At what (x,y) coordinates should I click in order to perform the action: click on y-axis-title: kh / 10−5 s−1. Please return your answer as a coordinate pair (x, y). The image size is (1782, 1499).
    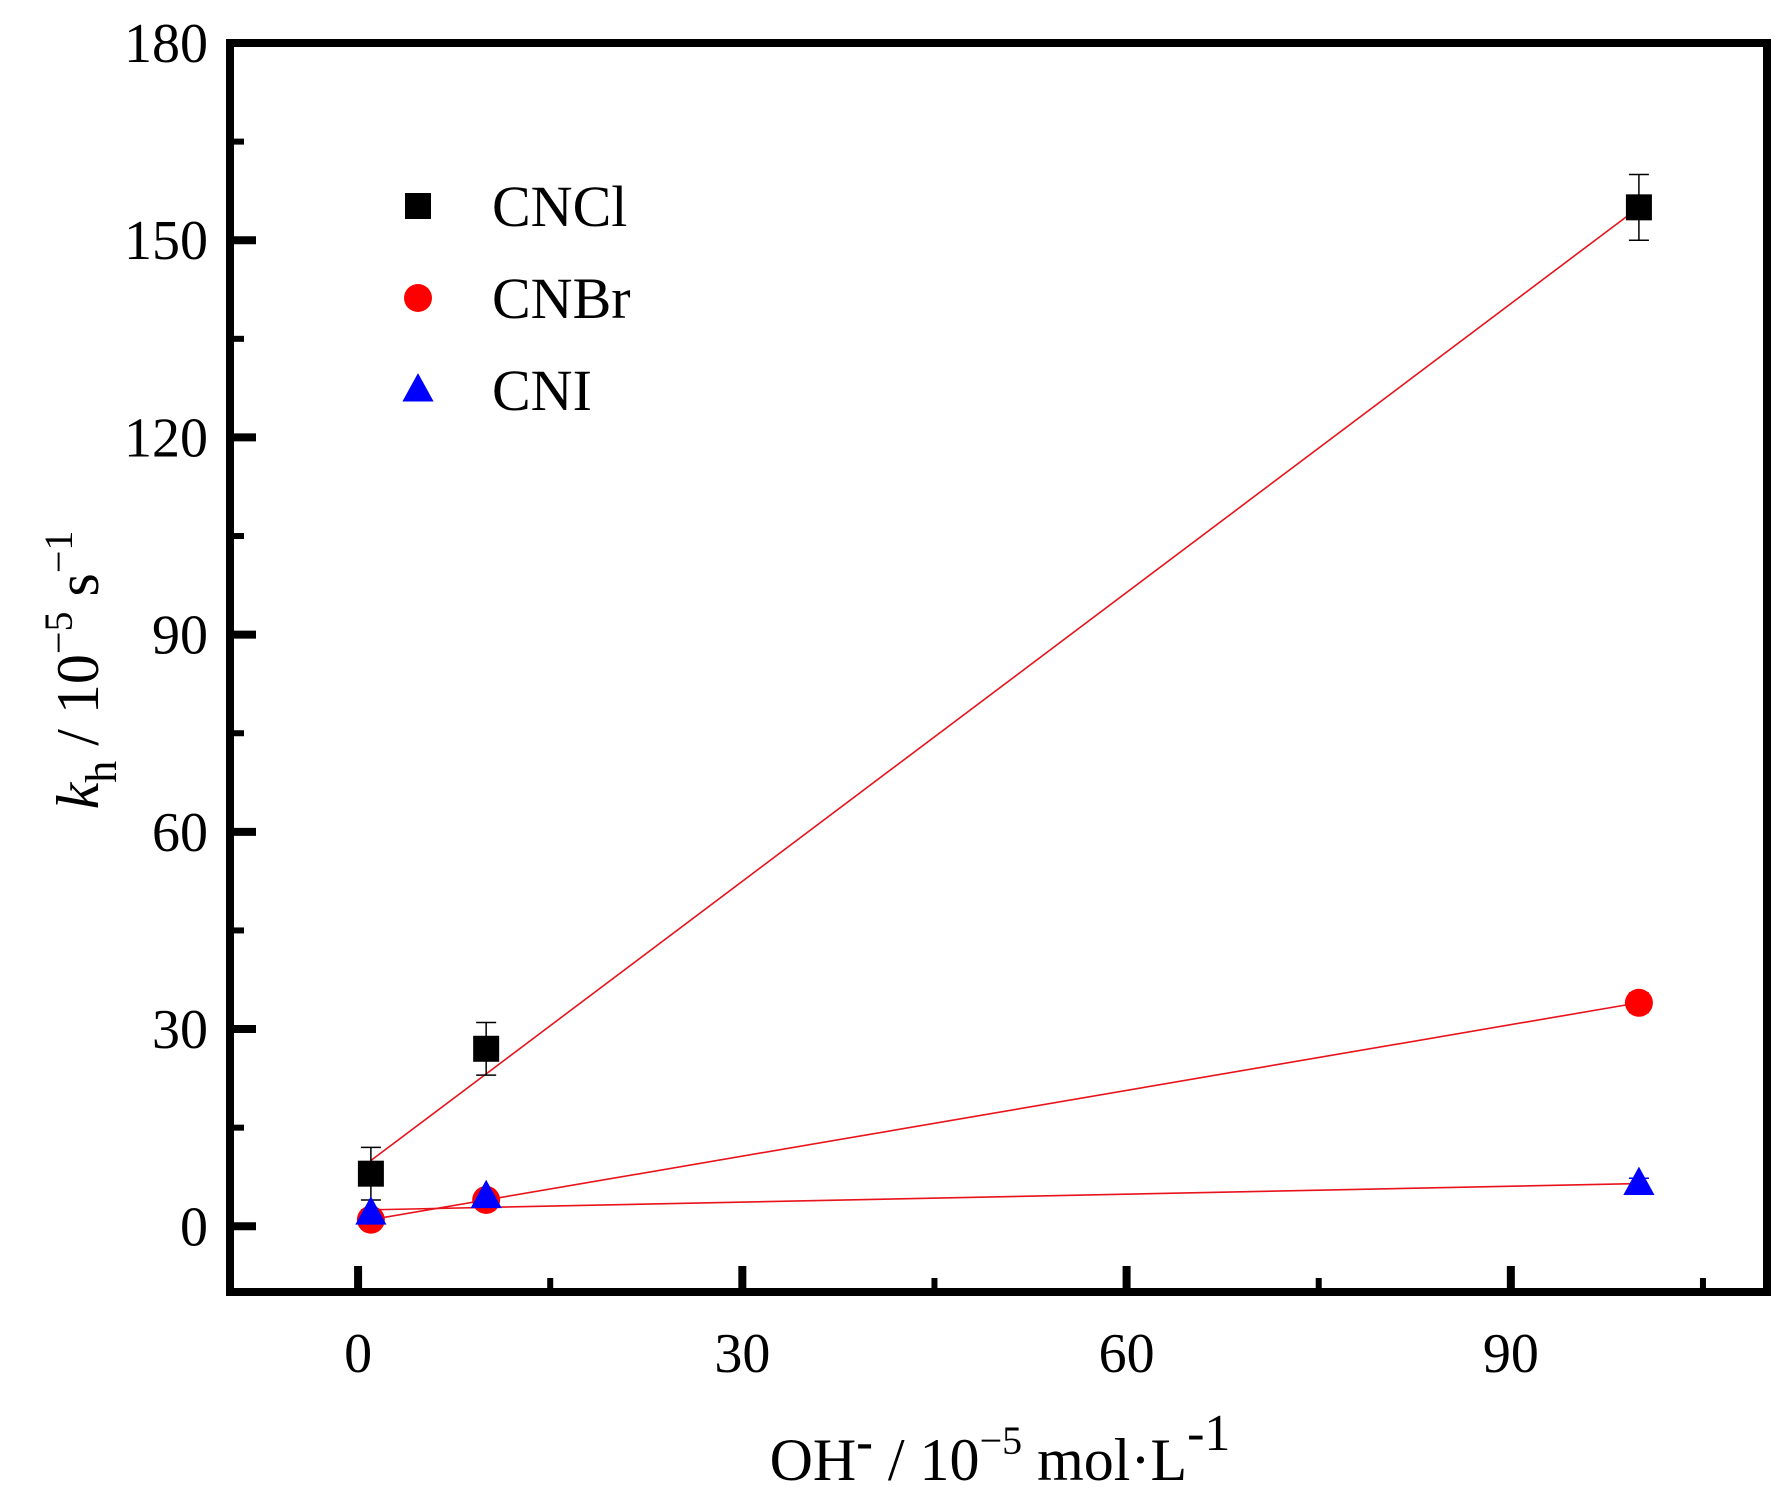
    Looking at the image, I should click on (81, 670).